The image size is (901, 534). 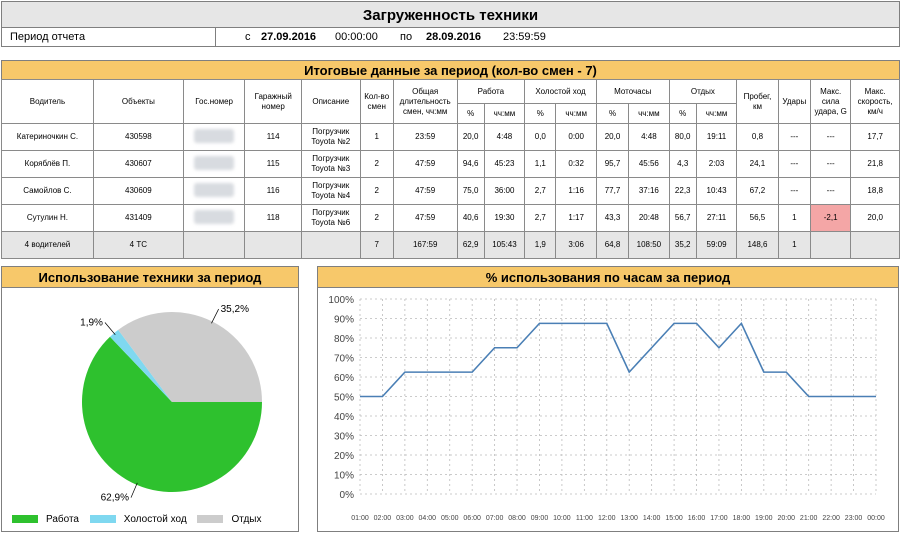 I want to click on total-work-time: 105:43, so click(x=504, y=245).